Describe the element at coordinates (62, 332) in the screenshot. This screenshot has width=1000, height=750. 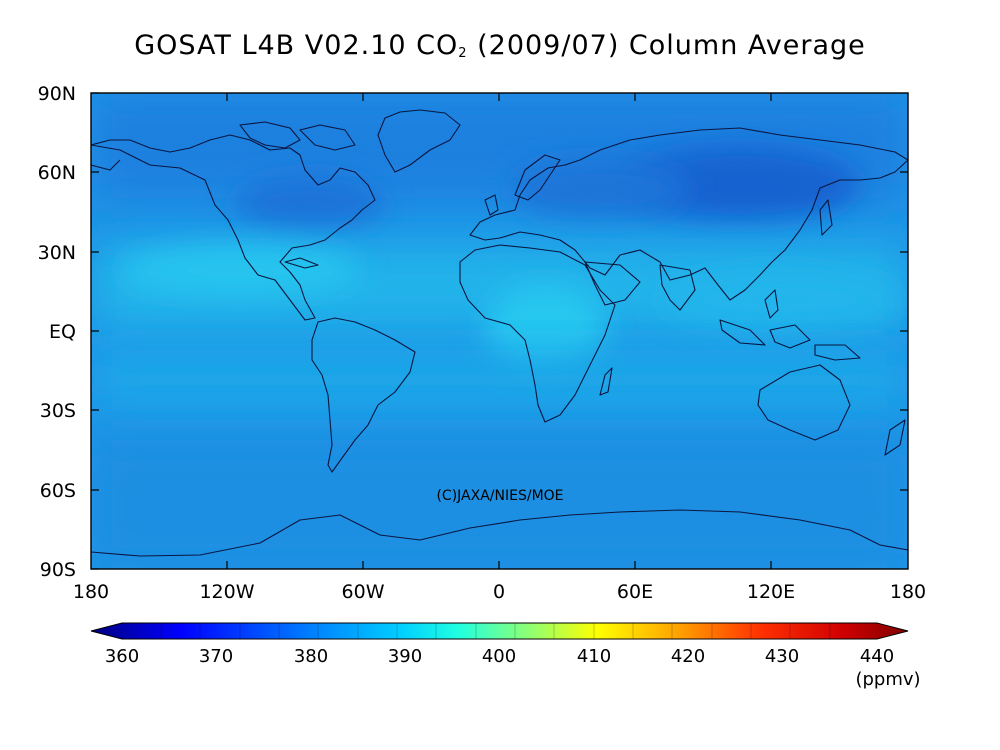
I see `lat-tick-eq: EQ` at that location.